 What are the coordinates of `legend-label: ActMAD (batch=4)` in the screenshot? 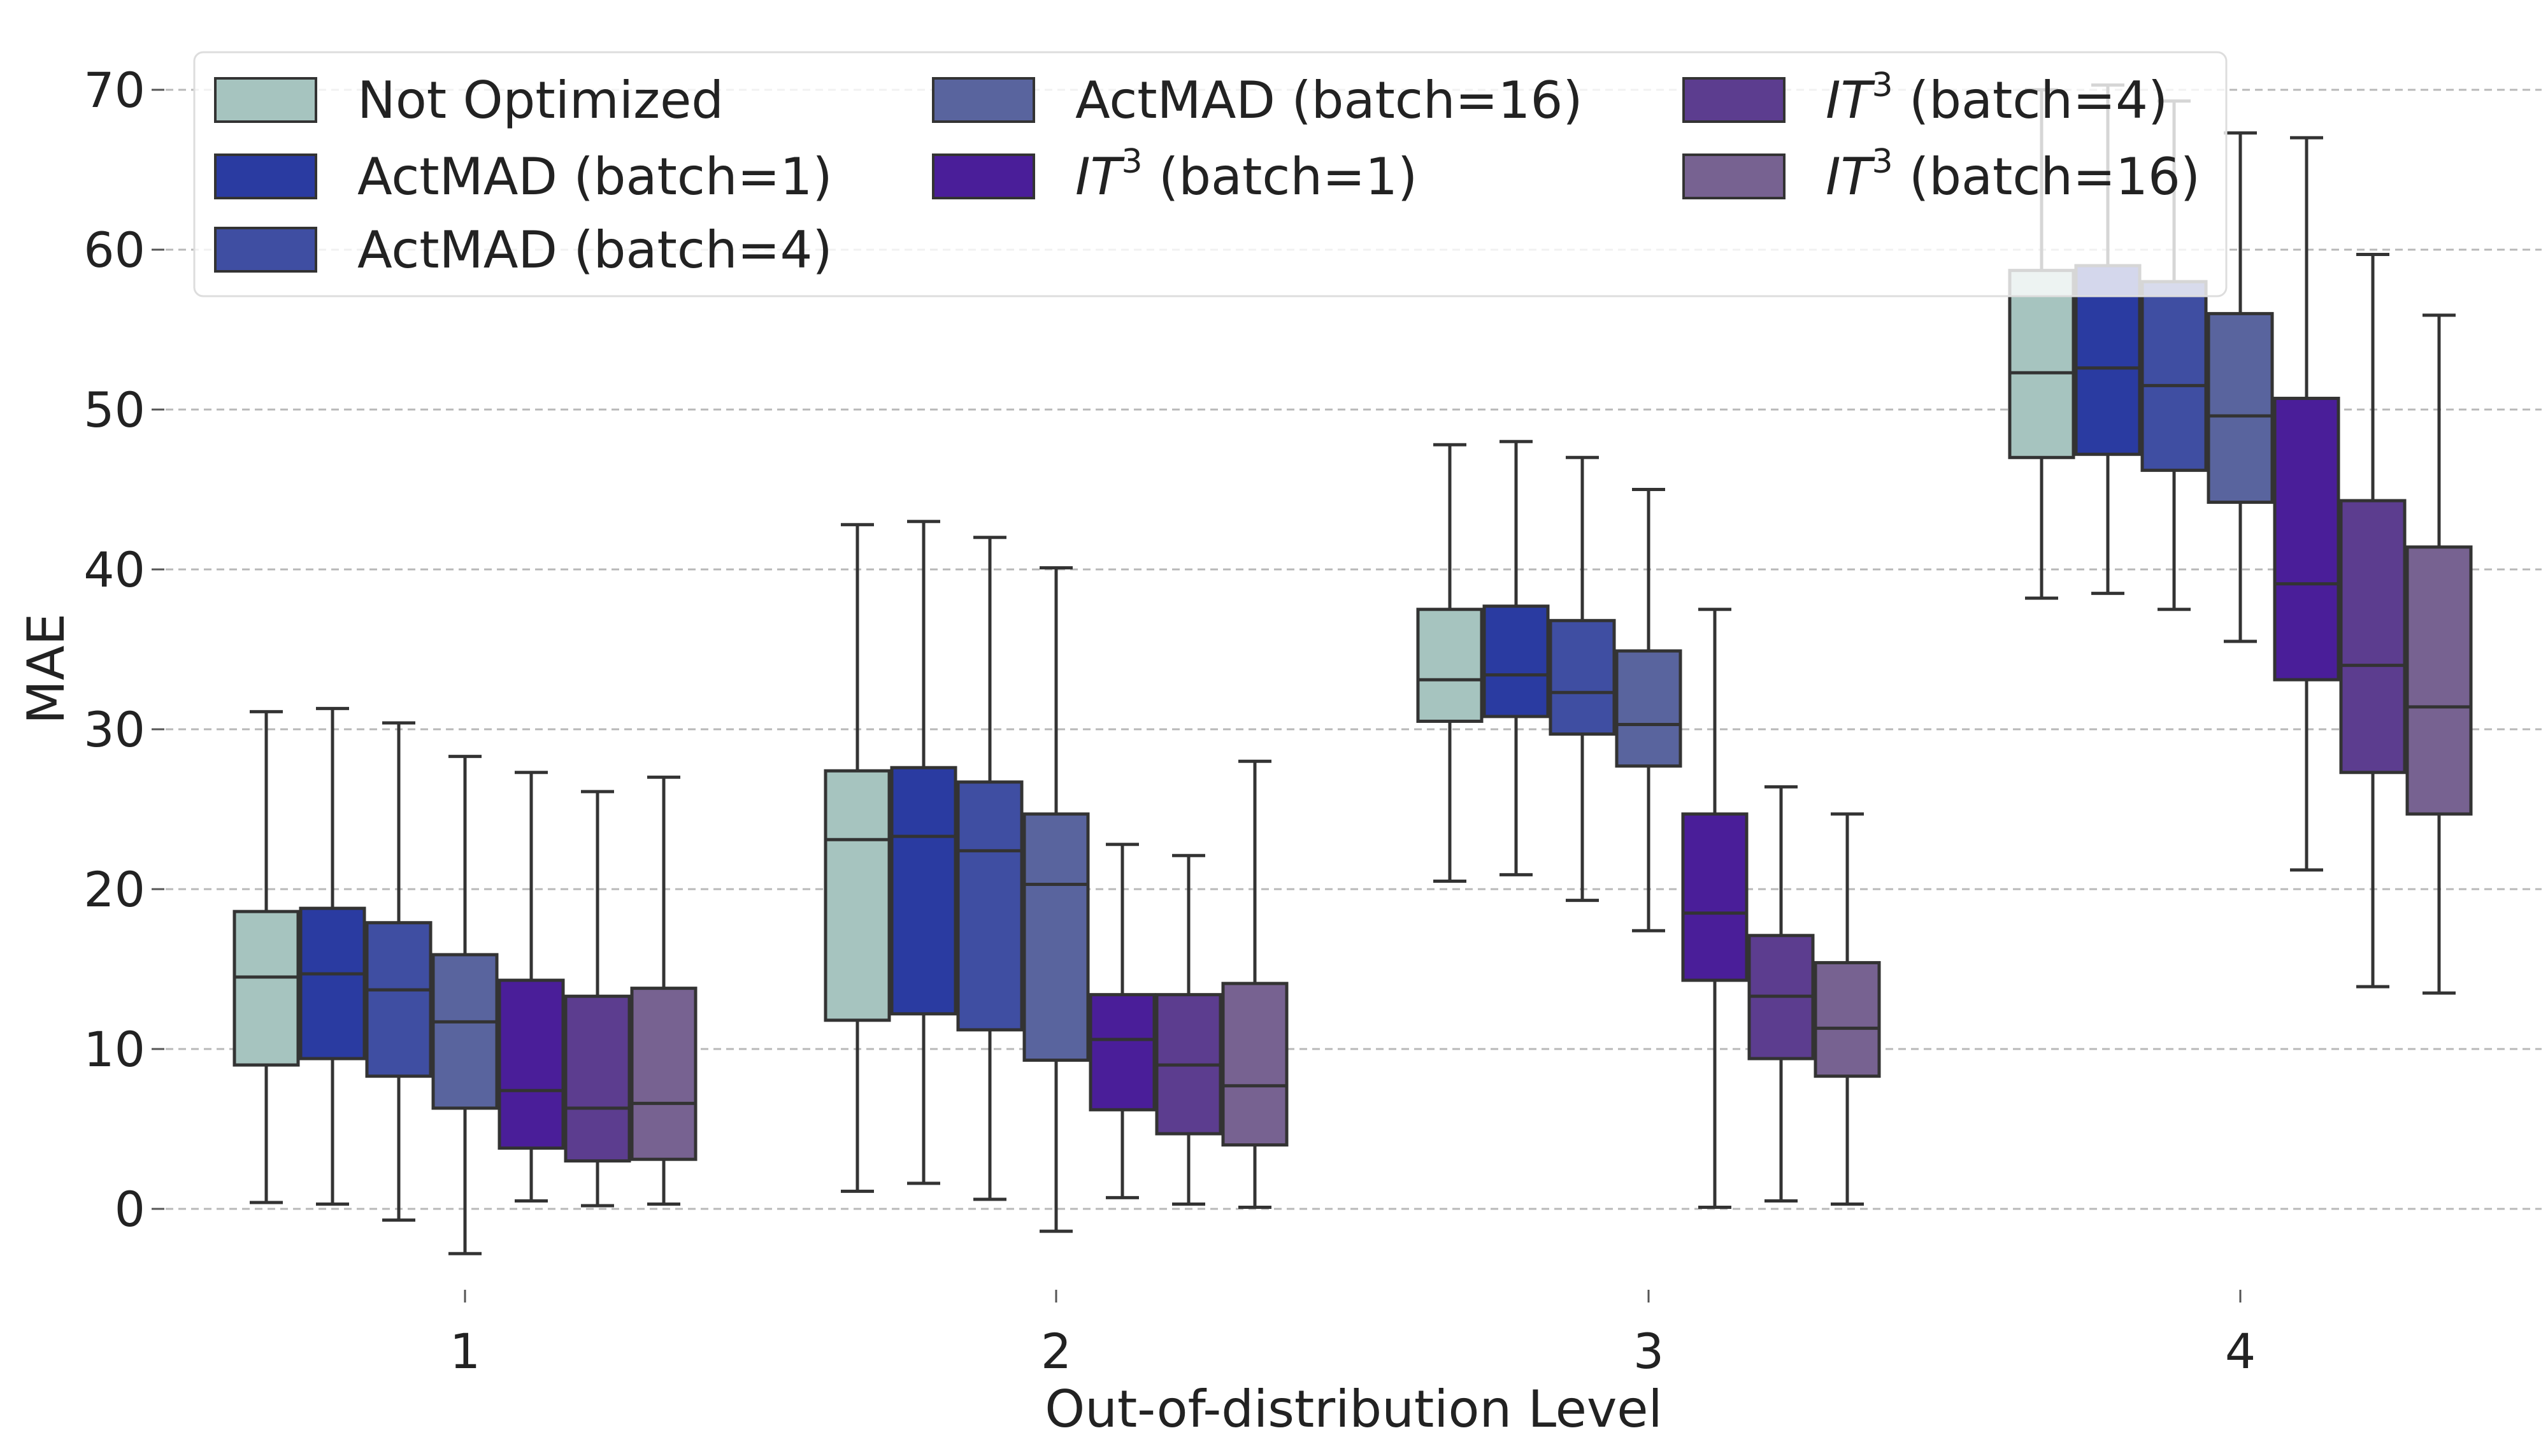 It's located at (595, 250).